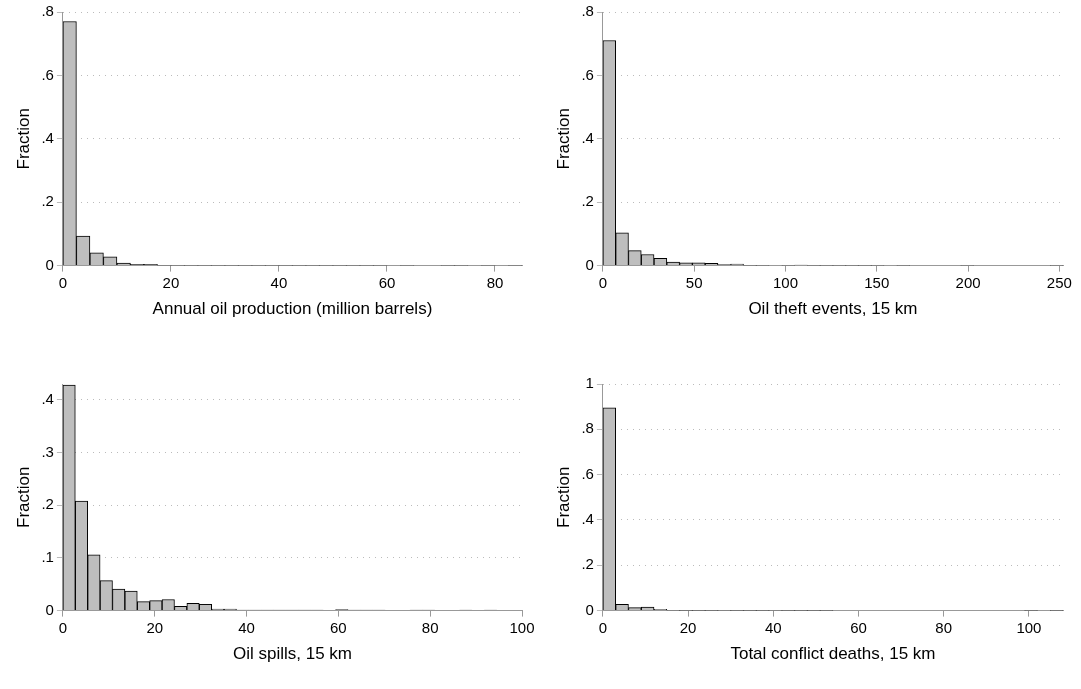 Image resolution: width=1081 pixels, height=689 pixels. What do you see at coordinates (47, 557) in the screenshot?
I see `y-tick-label: .1` at bounding box center [47, 557].